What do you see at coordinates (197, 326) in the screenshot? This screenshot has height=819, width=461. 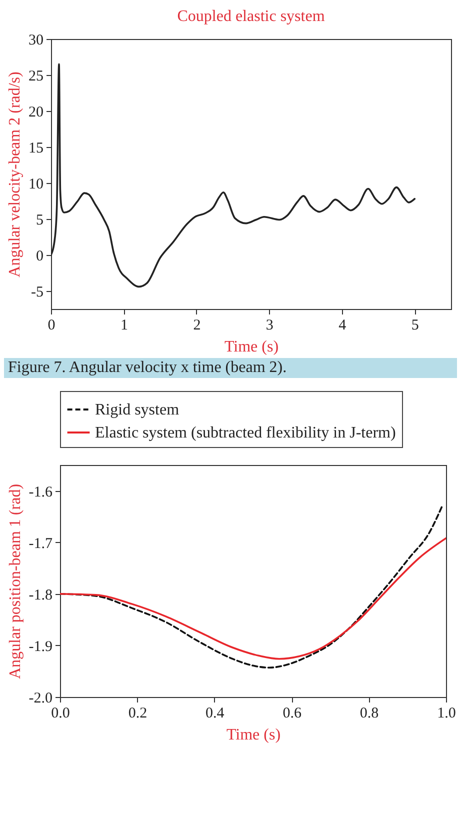 I see `x-tick-label: 2` at bounding box center [197, 326].